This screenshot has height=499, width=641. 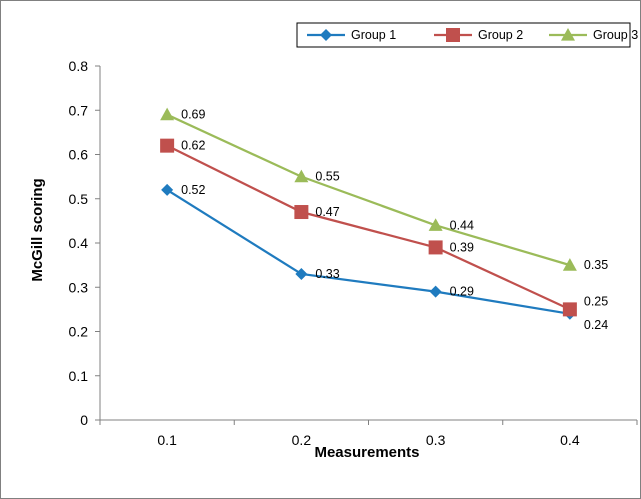 I want to click on data-label: 0.44, so click(x=462, y=225).